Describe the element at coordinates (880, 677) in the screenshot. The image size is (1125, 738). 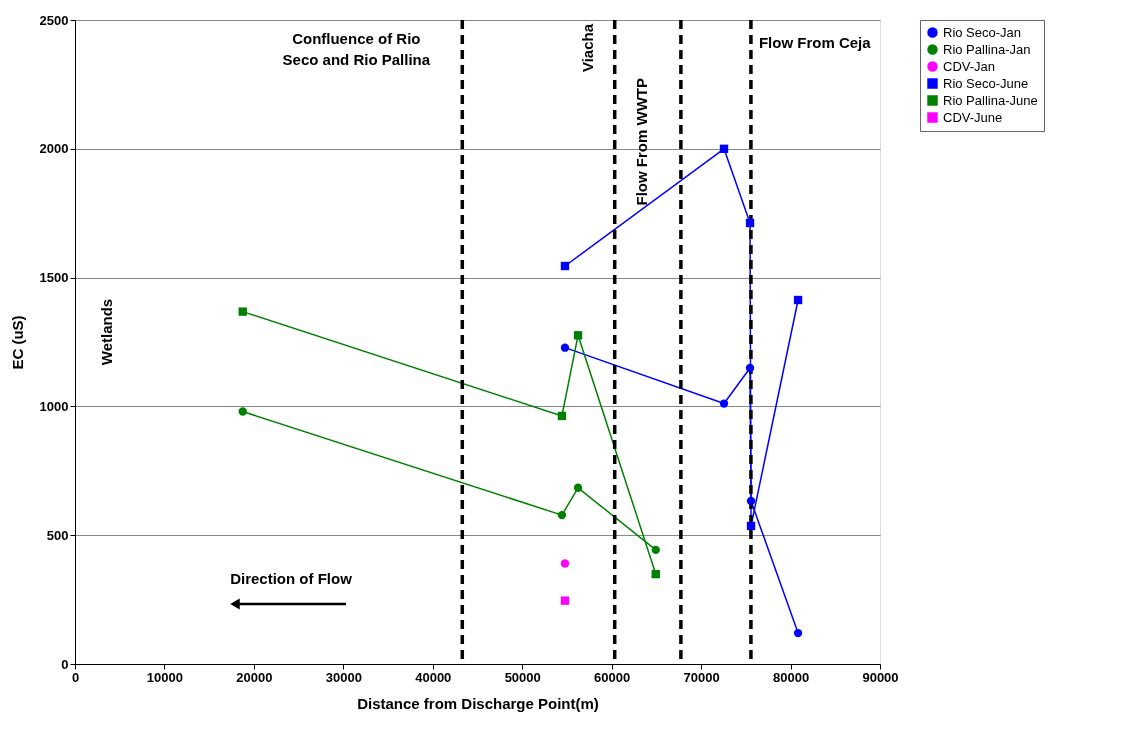
I see `x-tick-label: 90000` at that location.